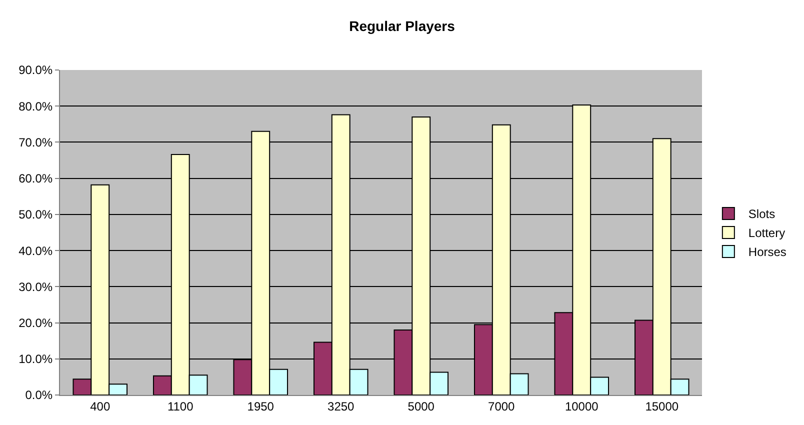 Image resolution: width=804 pixels, height=425 pixels. Describe the element at coordinates (35, 106) in the screenshot. I see `y-tick-label: 80.0%` at that location.